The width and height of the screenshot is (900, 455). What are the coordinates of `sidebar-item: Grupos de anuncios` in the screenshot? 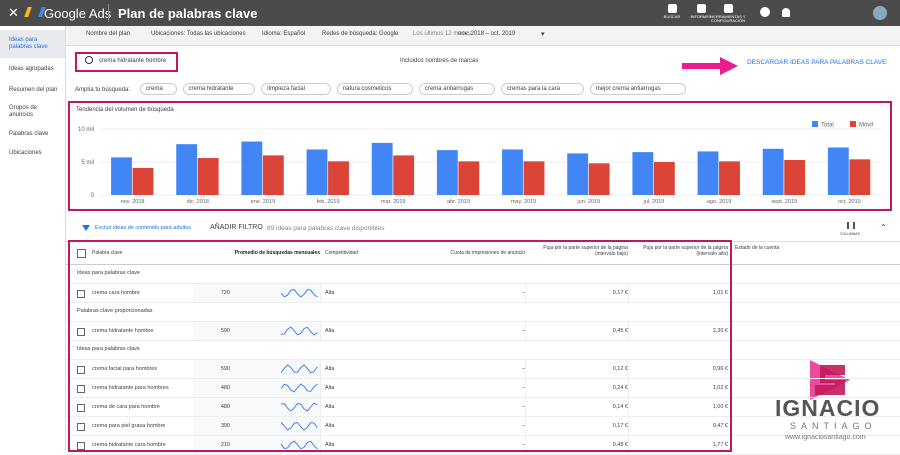 It's located at (23, 111).